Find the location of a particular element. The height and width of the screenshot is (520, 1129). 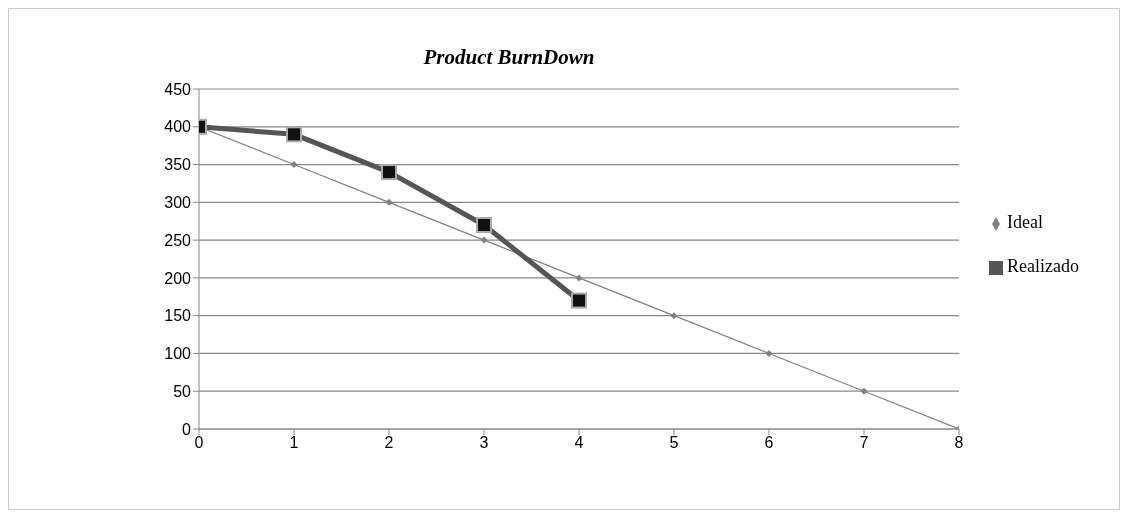

y-tick-label: 250 is located at coordinates (178, 240).